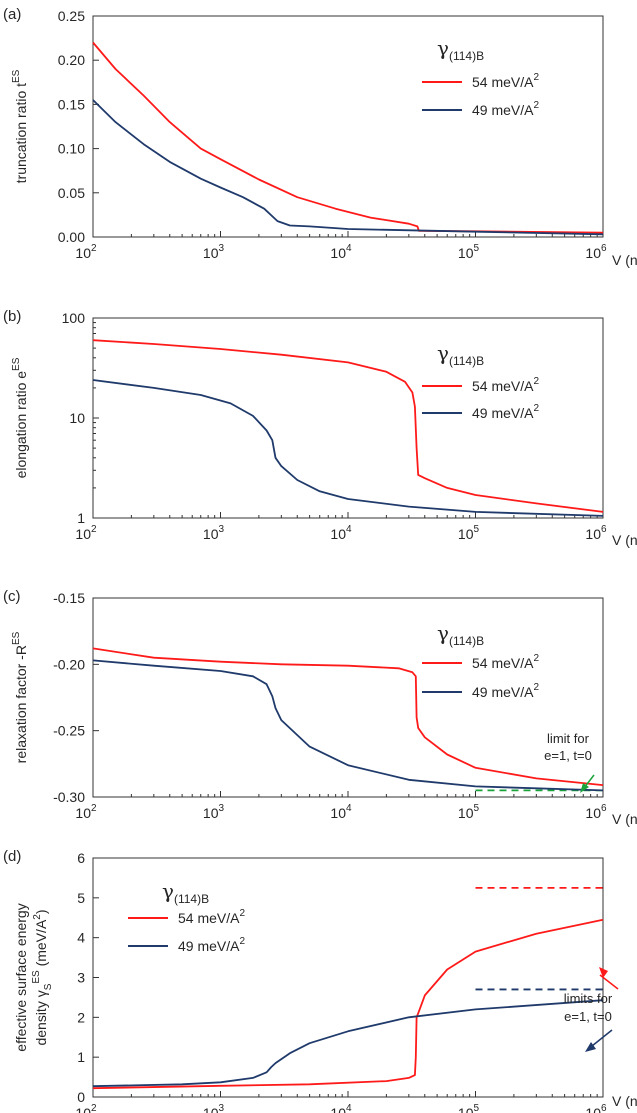  I want to click on y-tick-label: 5, so click(81, 898).